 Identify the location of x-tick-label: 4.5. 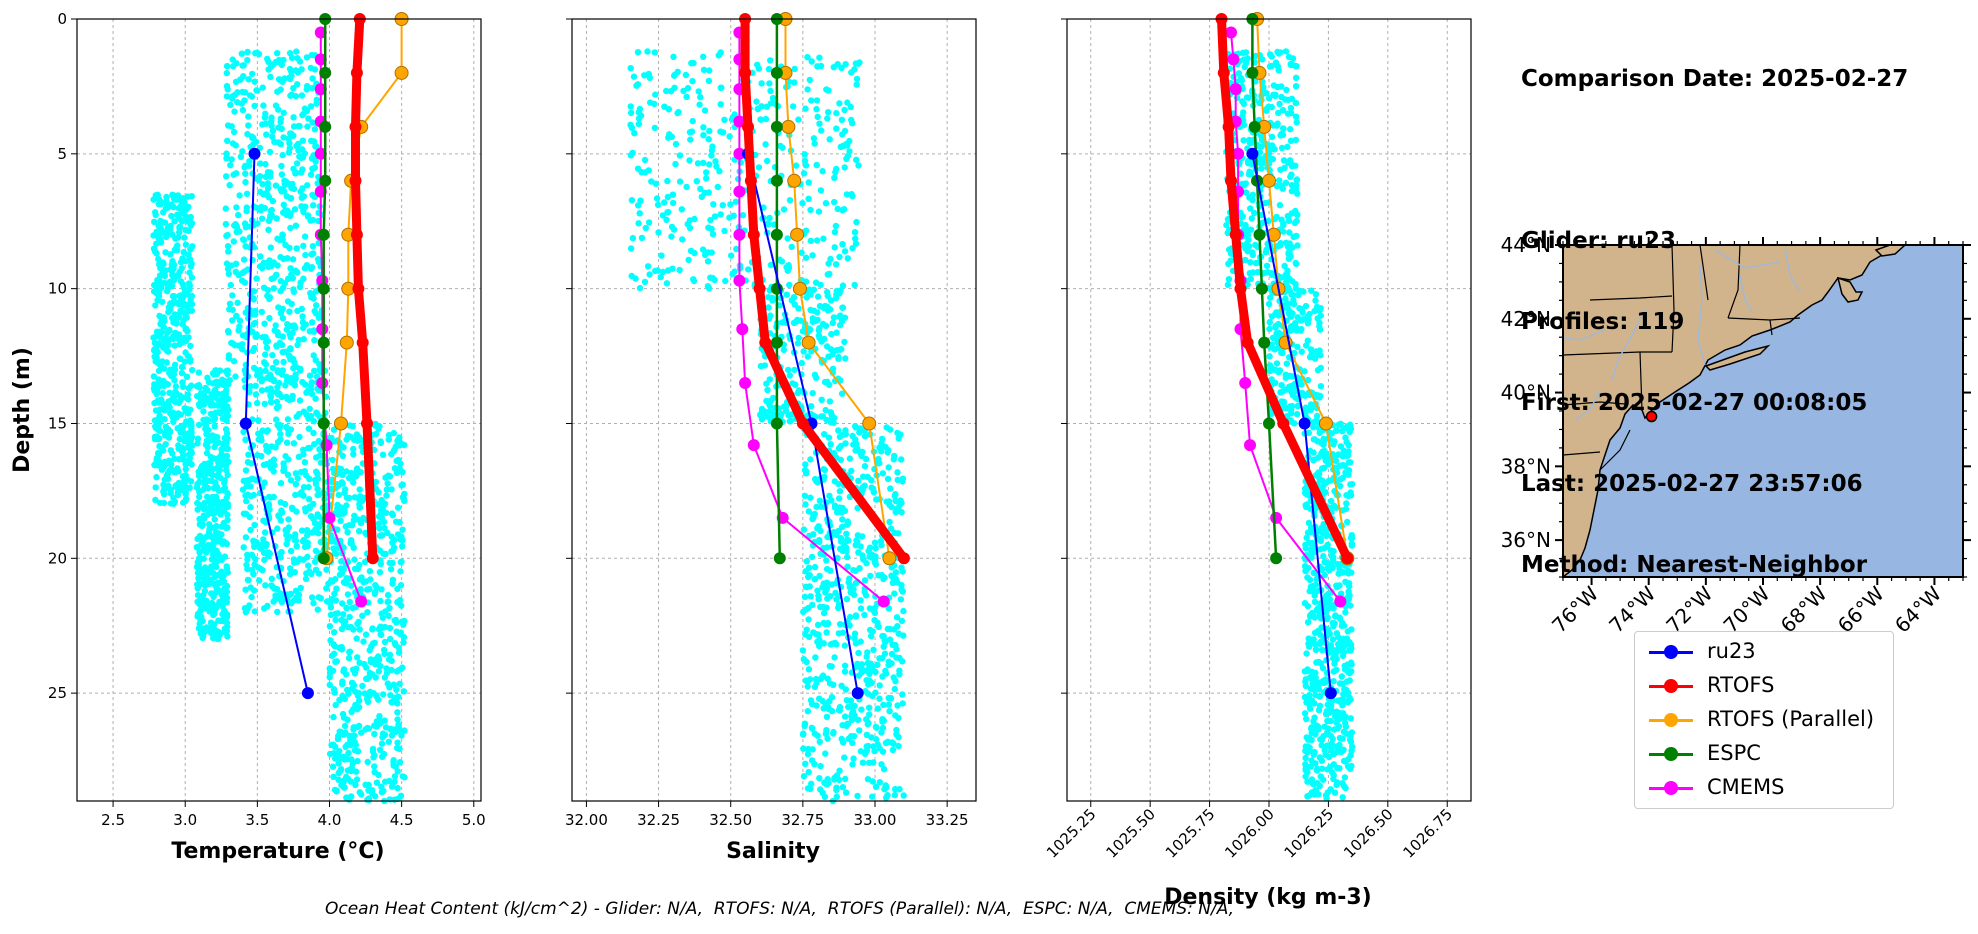
(402, 820).